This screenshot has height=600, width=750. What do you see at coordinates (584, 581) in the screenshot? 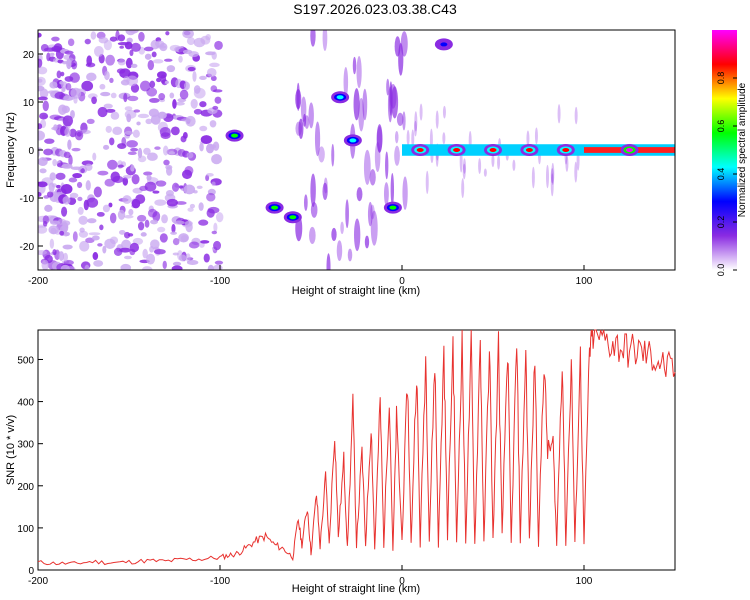
I see `snr-xtick-label: 100` at bounding box center [584, 581].